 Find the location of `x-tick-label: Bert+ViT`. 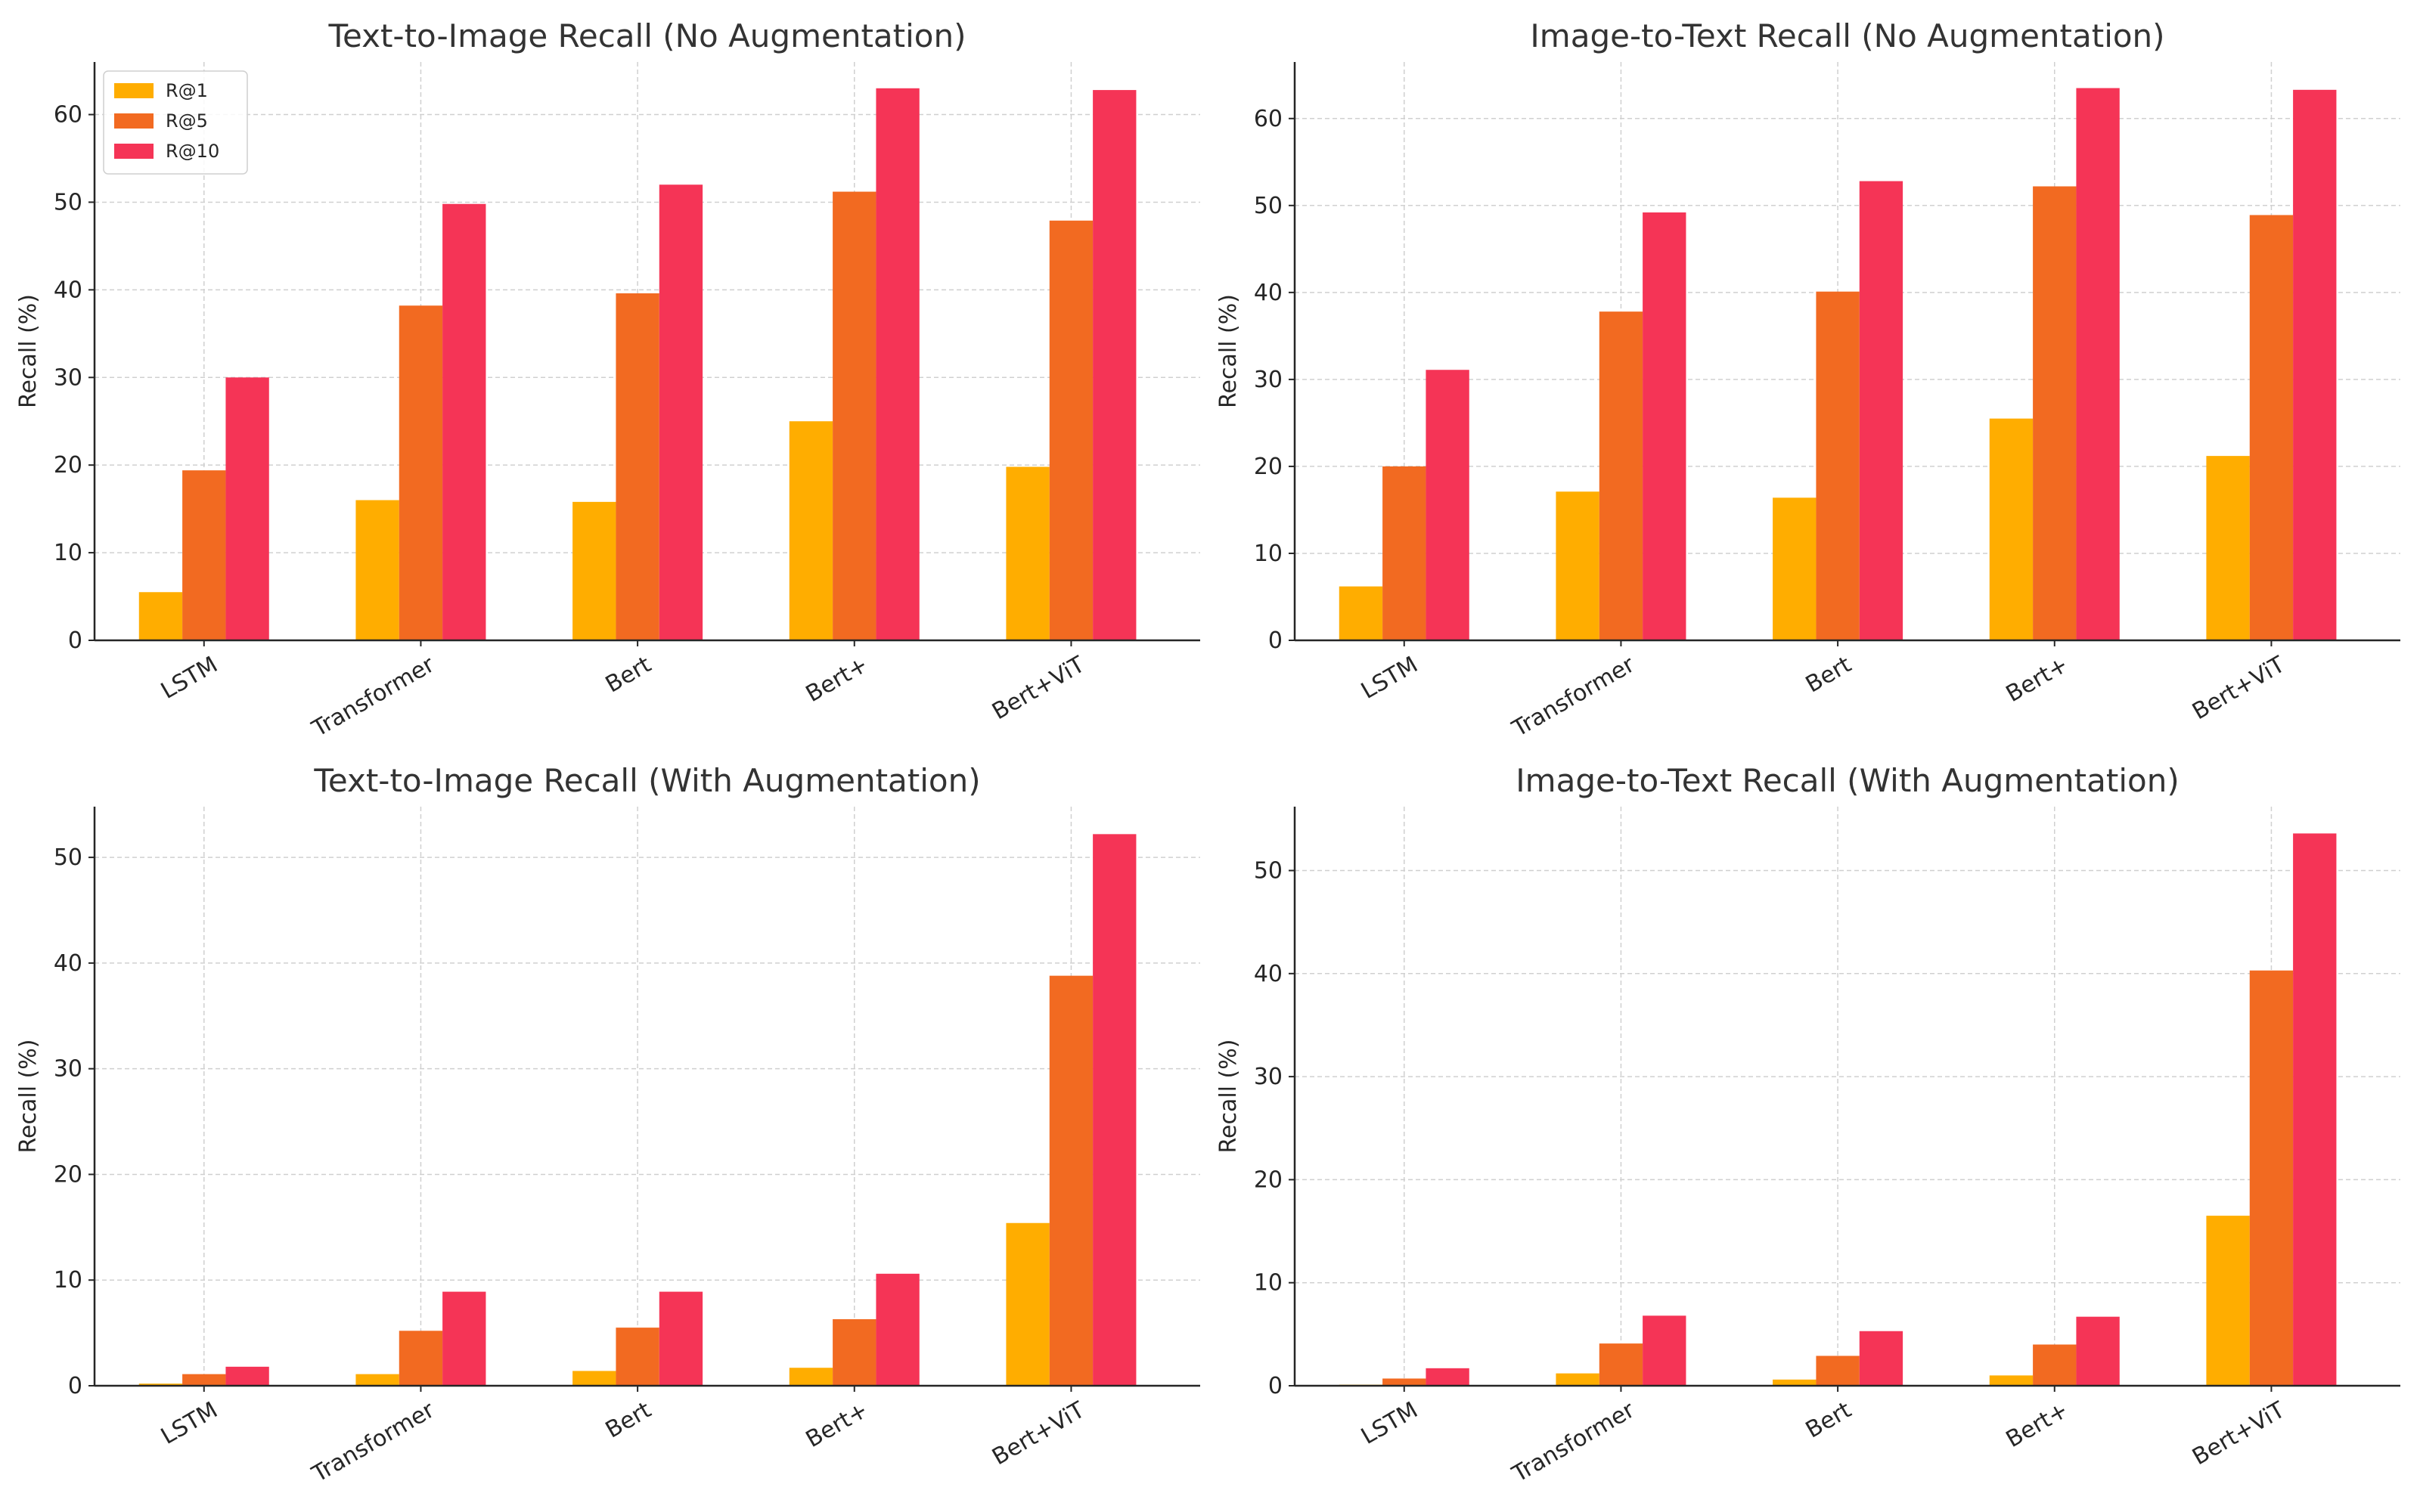

x-tick-label: Bert+ViT is located at coordinates (1039, 1433).